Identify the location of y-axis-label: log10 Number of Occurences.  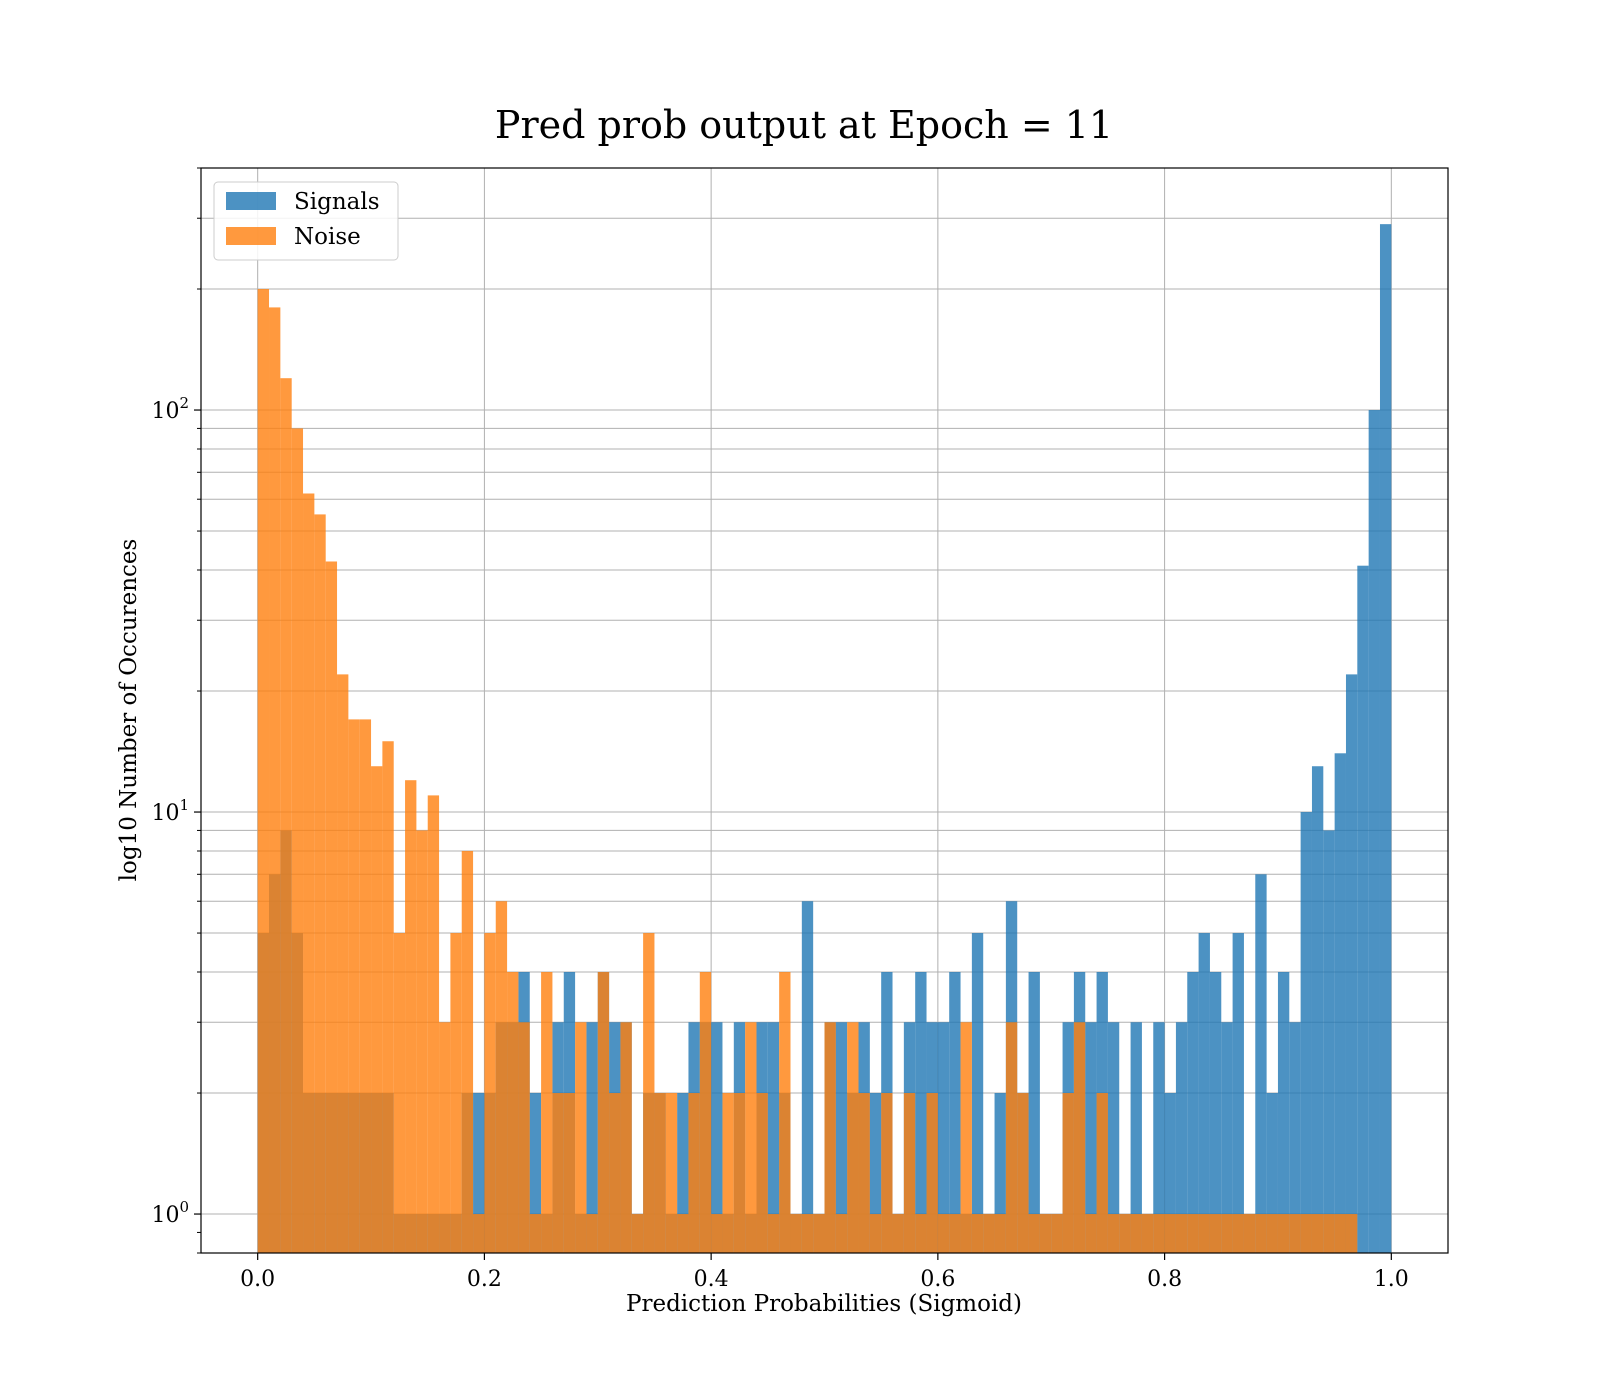
(129, 710).